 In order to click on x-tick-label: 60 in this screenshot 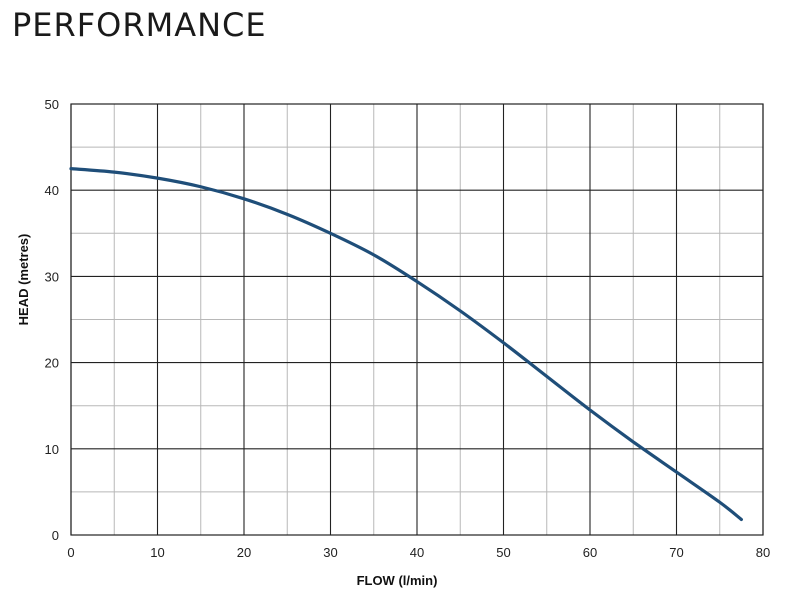, I will do `click(590, 552)`.